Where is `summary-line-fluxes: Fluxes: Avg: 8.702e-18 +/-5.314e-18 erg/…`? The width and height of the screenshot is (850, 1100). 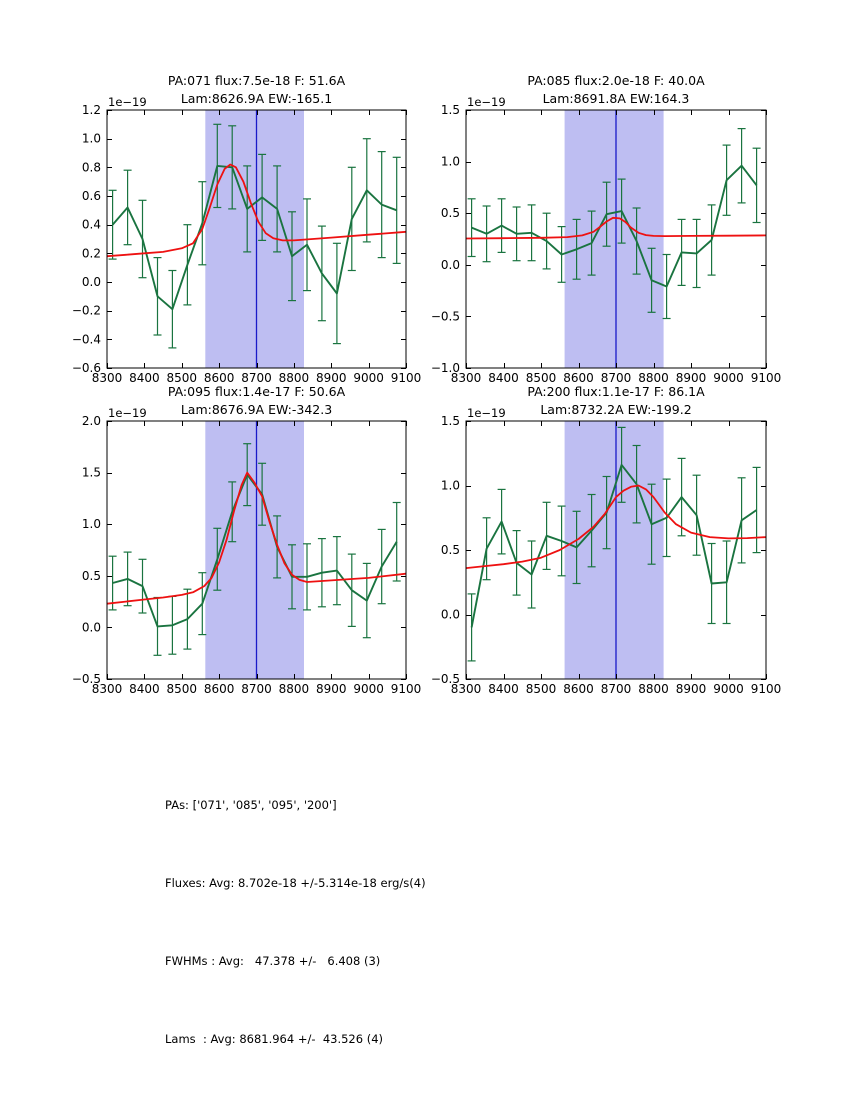 summary-line-fluxes: Fluxes: Avg: 8.702e-18 +/-5.314e-18 erg/… is located at coordinates (295, 883).